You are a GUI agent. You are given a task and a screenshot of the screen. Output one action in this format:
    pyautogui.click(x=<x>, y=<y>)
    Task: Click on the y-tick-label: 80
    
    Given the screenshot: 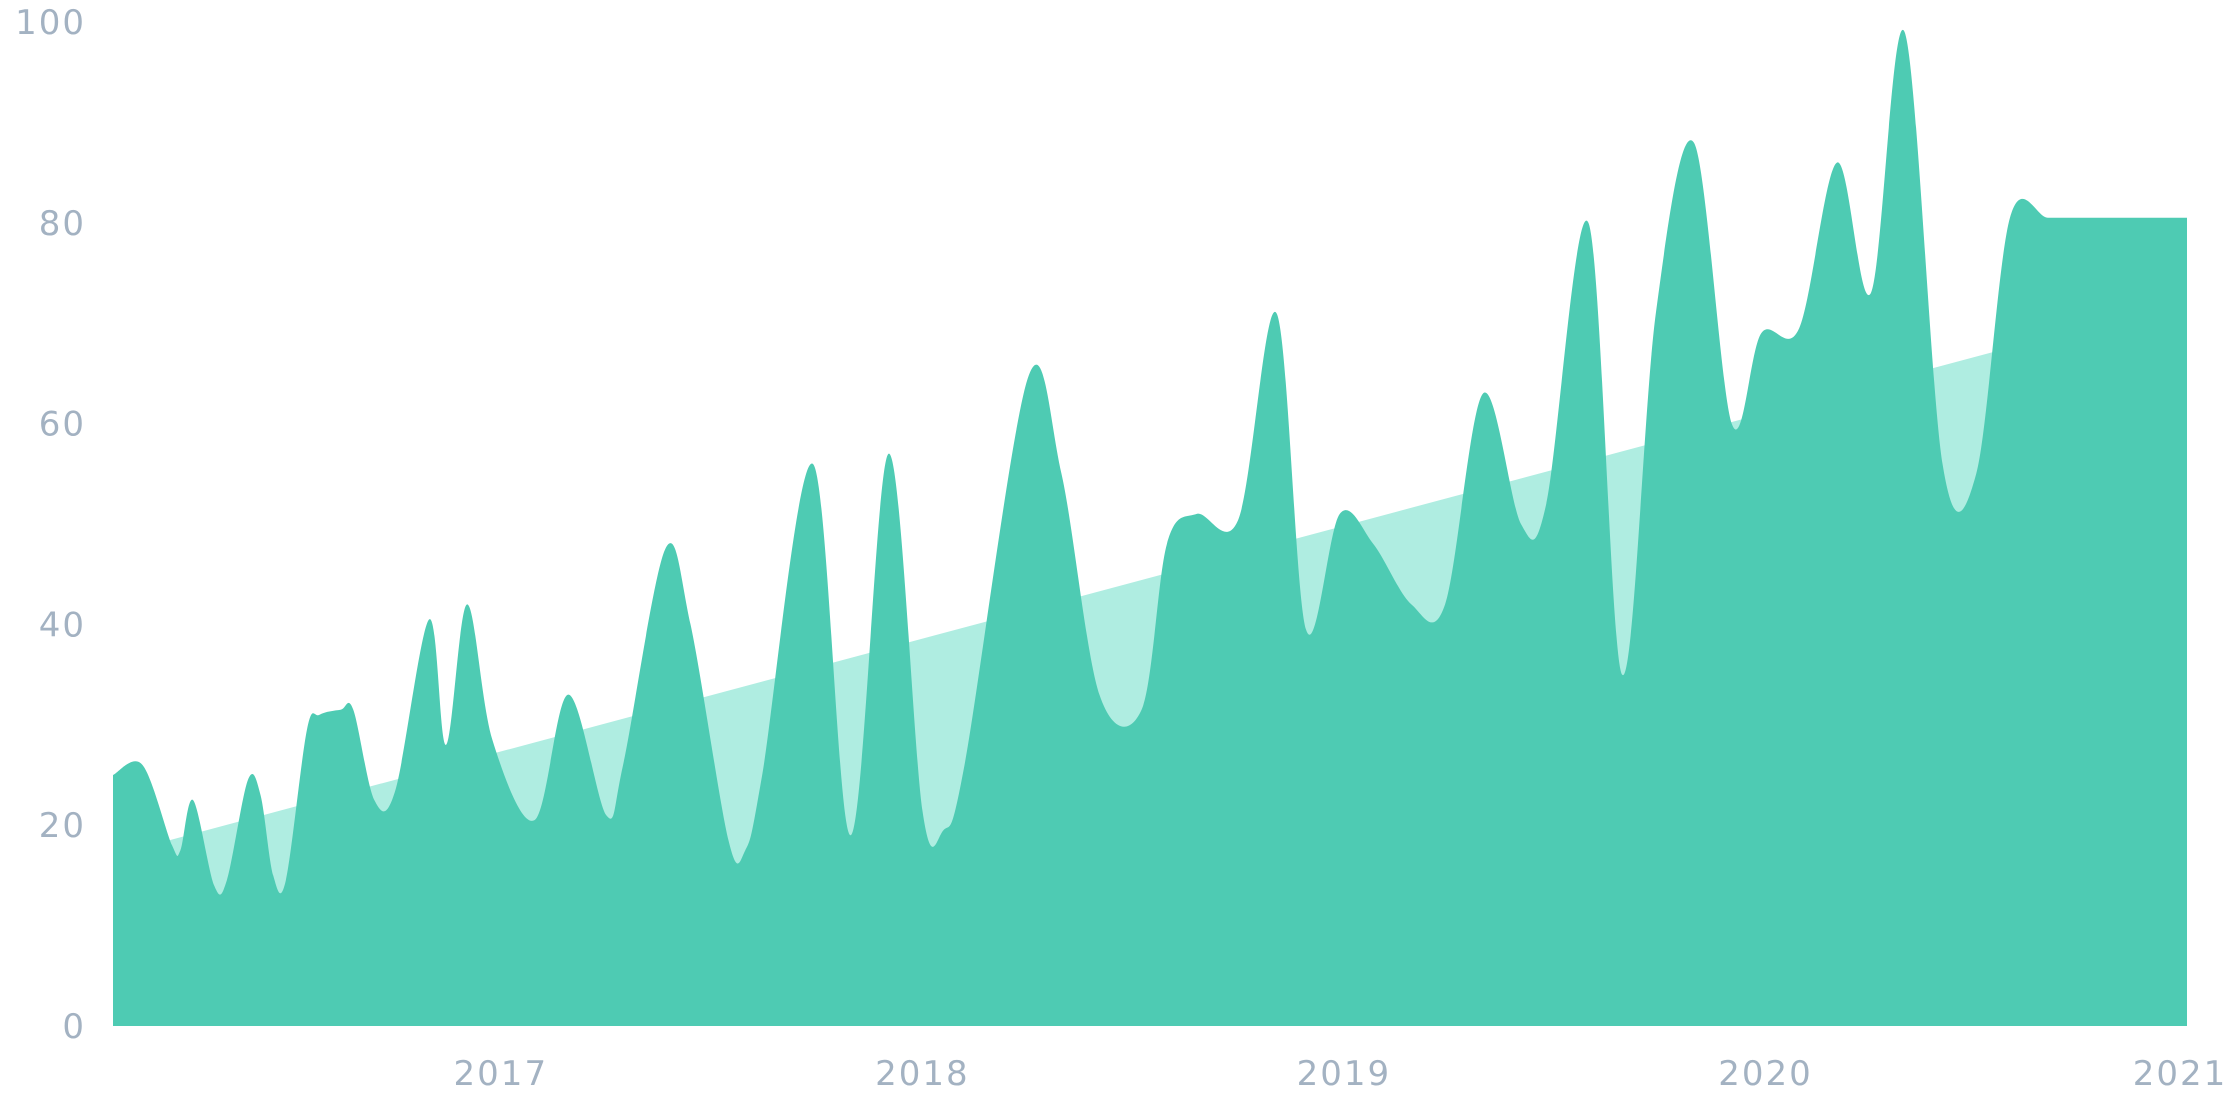 What is the action you would take?
    pyautogui.click(x=62, y=224)
    